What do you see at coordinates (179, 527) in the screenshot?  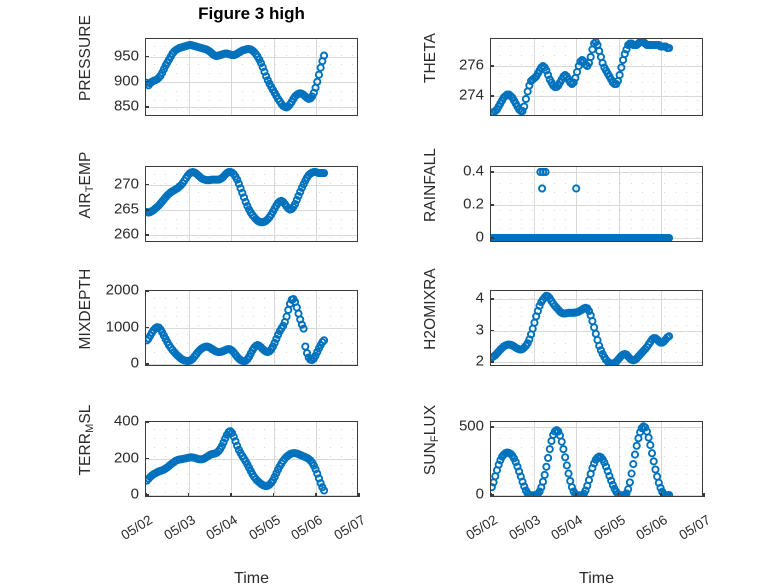 I see `x-tick-label: 05/03` at bounding box center [179, 527].